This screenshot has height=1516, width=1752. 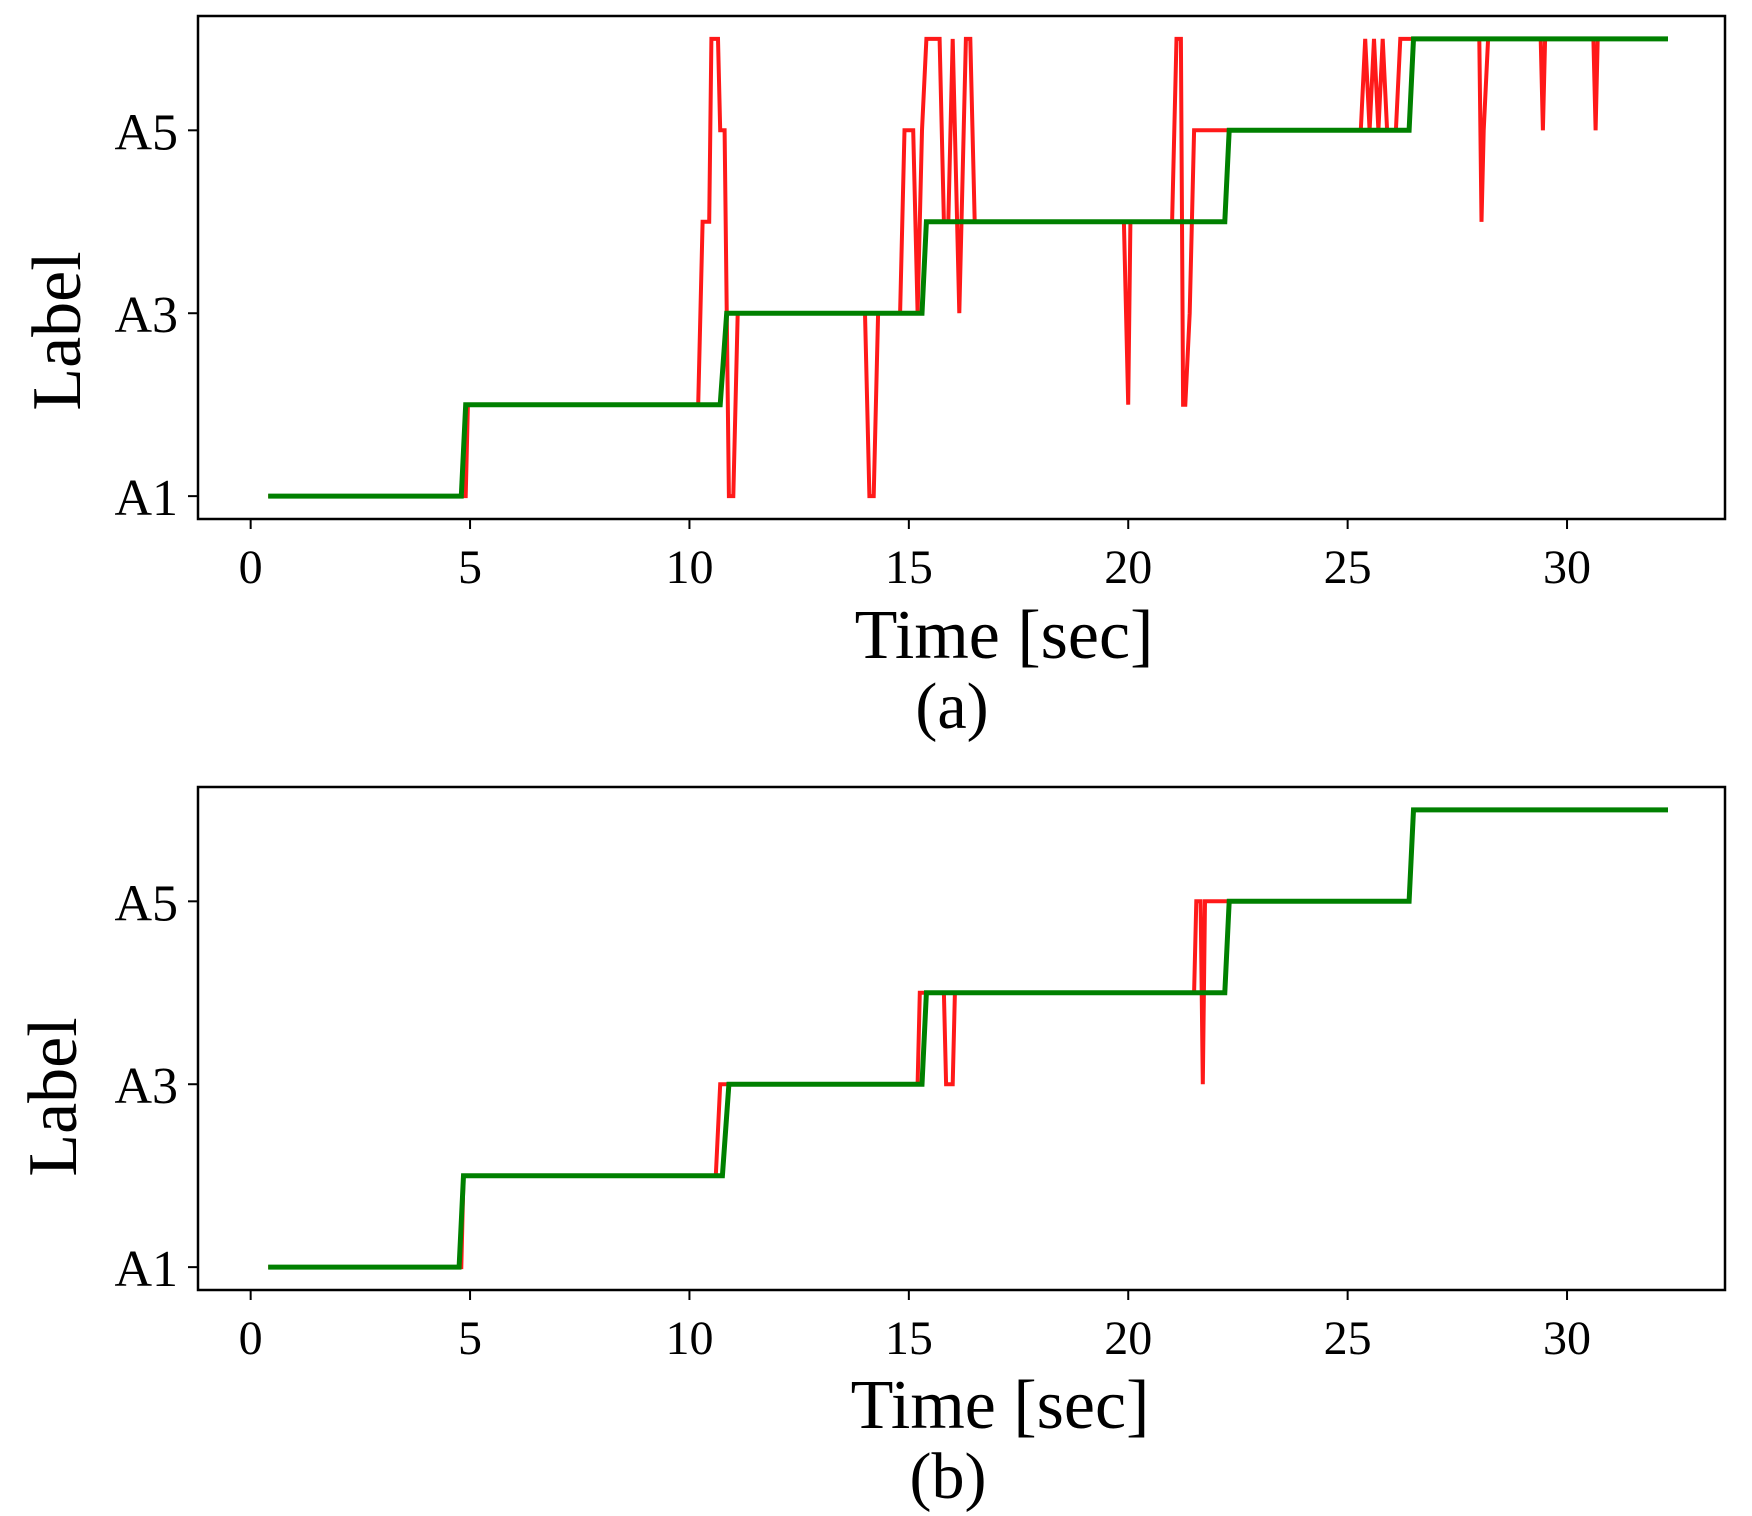 I want to click on x-axis-label-b: Time [sec], so click(x=1000, y=1405).